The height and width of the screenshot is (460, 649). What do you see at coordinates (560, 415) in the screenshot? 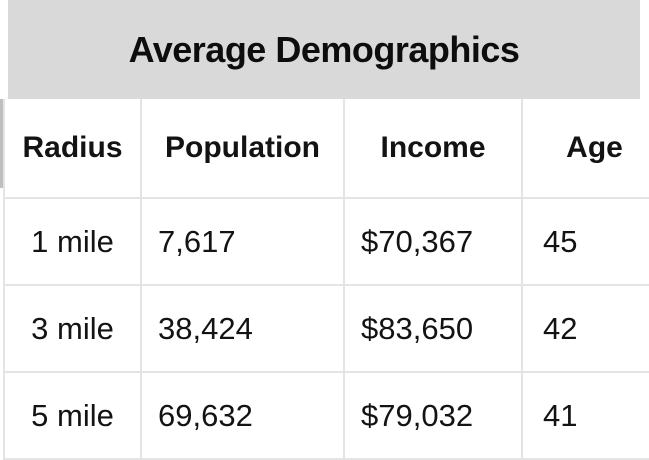
I see `cell-age: 41` at bounding box center [560, 415].